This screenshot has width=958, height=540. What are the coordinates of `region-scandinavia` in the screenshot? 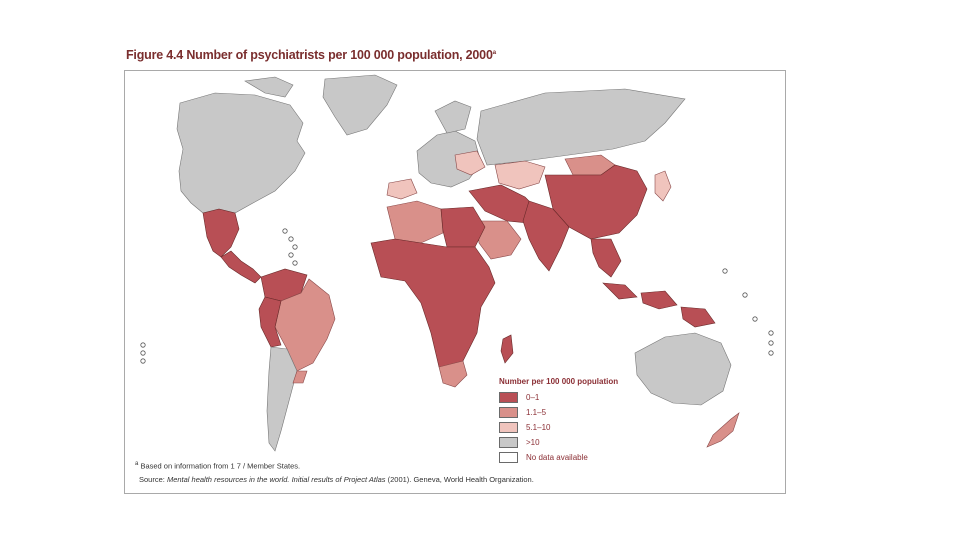 It's located at (453, 117).